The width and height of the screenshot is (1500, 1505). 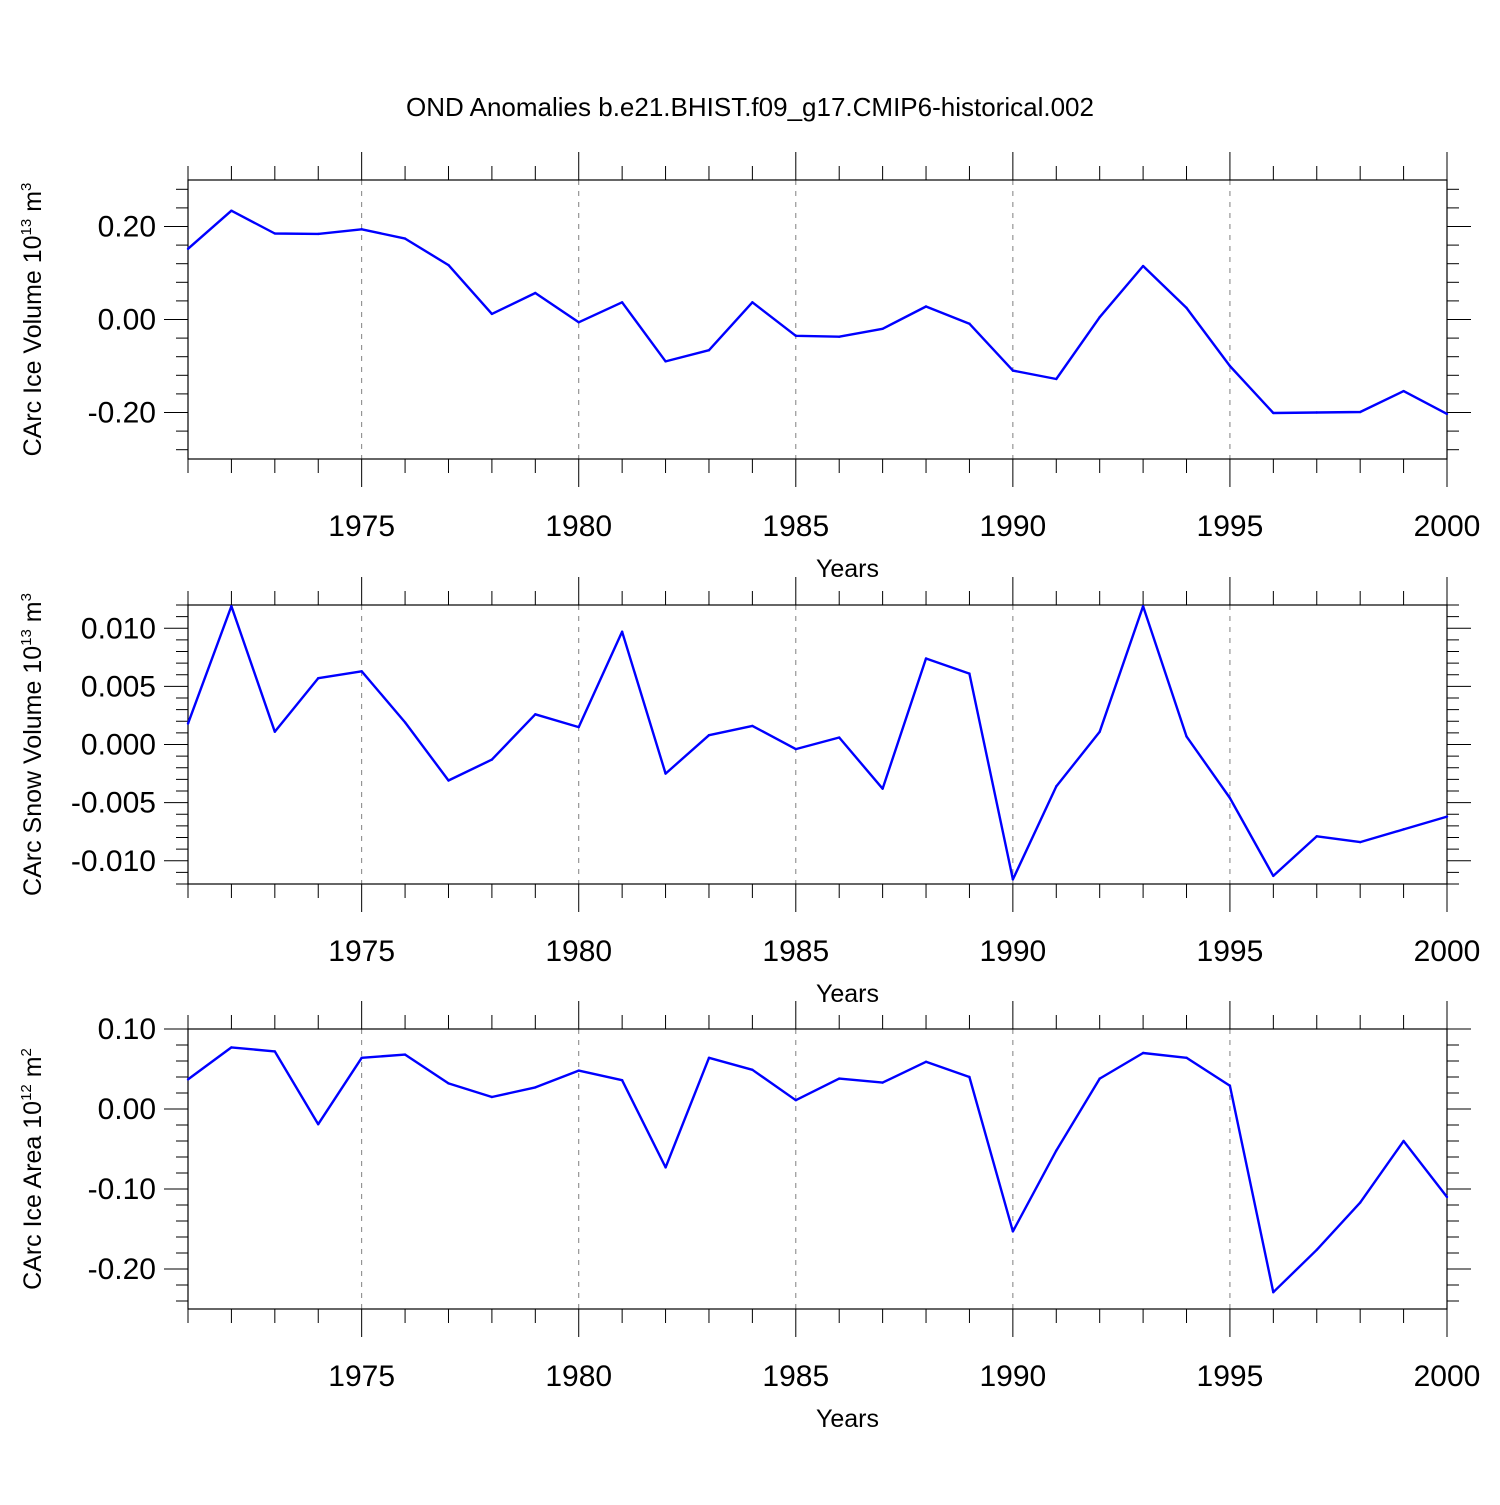 I want to click on y-axis-title: CArc Ice Area 1012 m2, so click(x=32, y=1169).